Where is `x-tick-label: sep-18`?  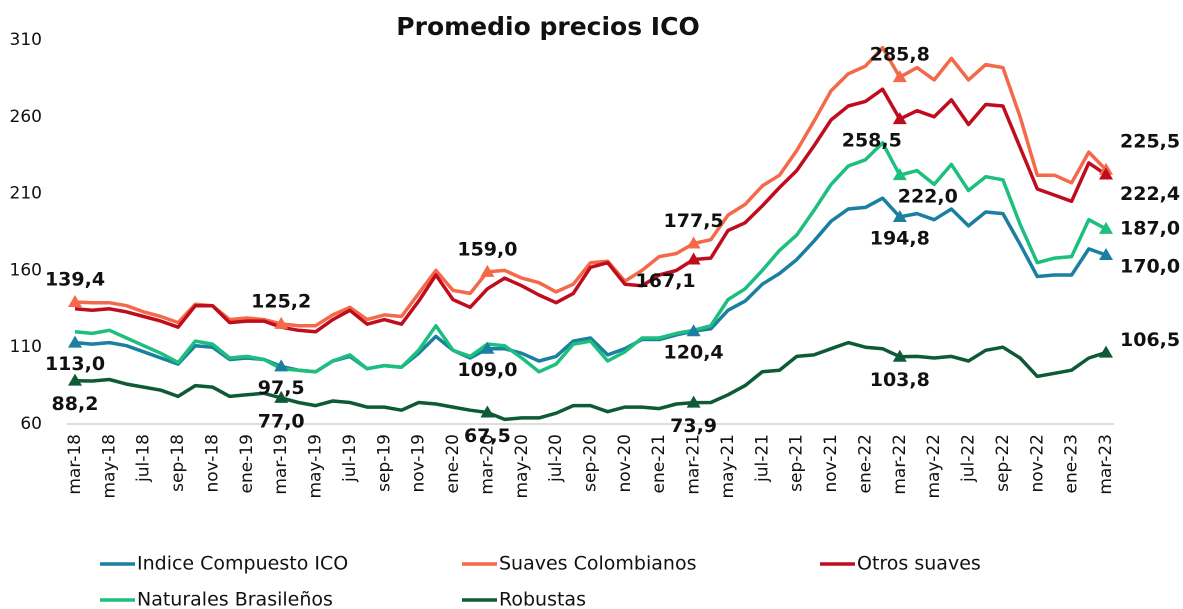
x-tick-label: sep-18 is located at coordinates (178, 463).